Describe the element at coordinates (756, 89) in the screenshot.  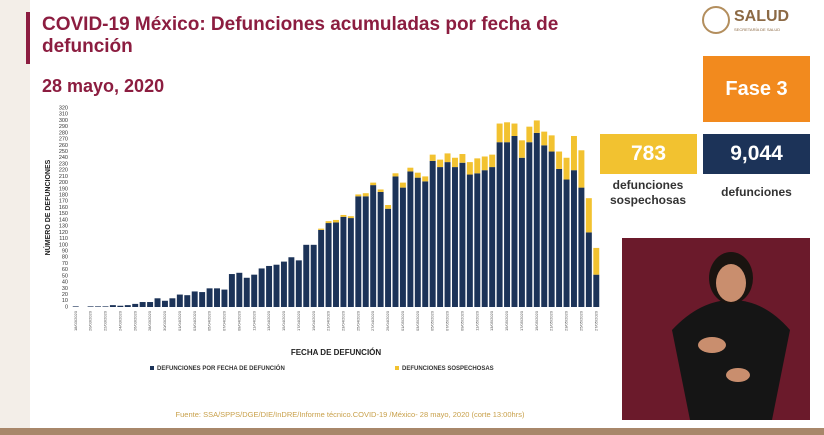
I see `phase-box` at that location.